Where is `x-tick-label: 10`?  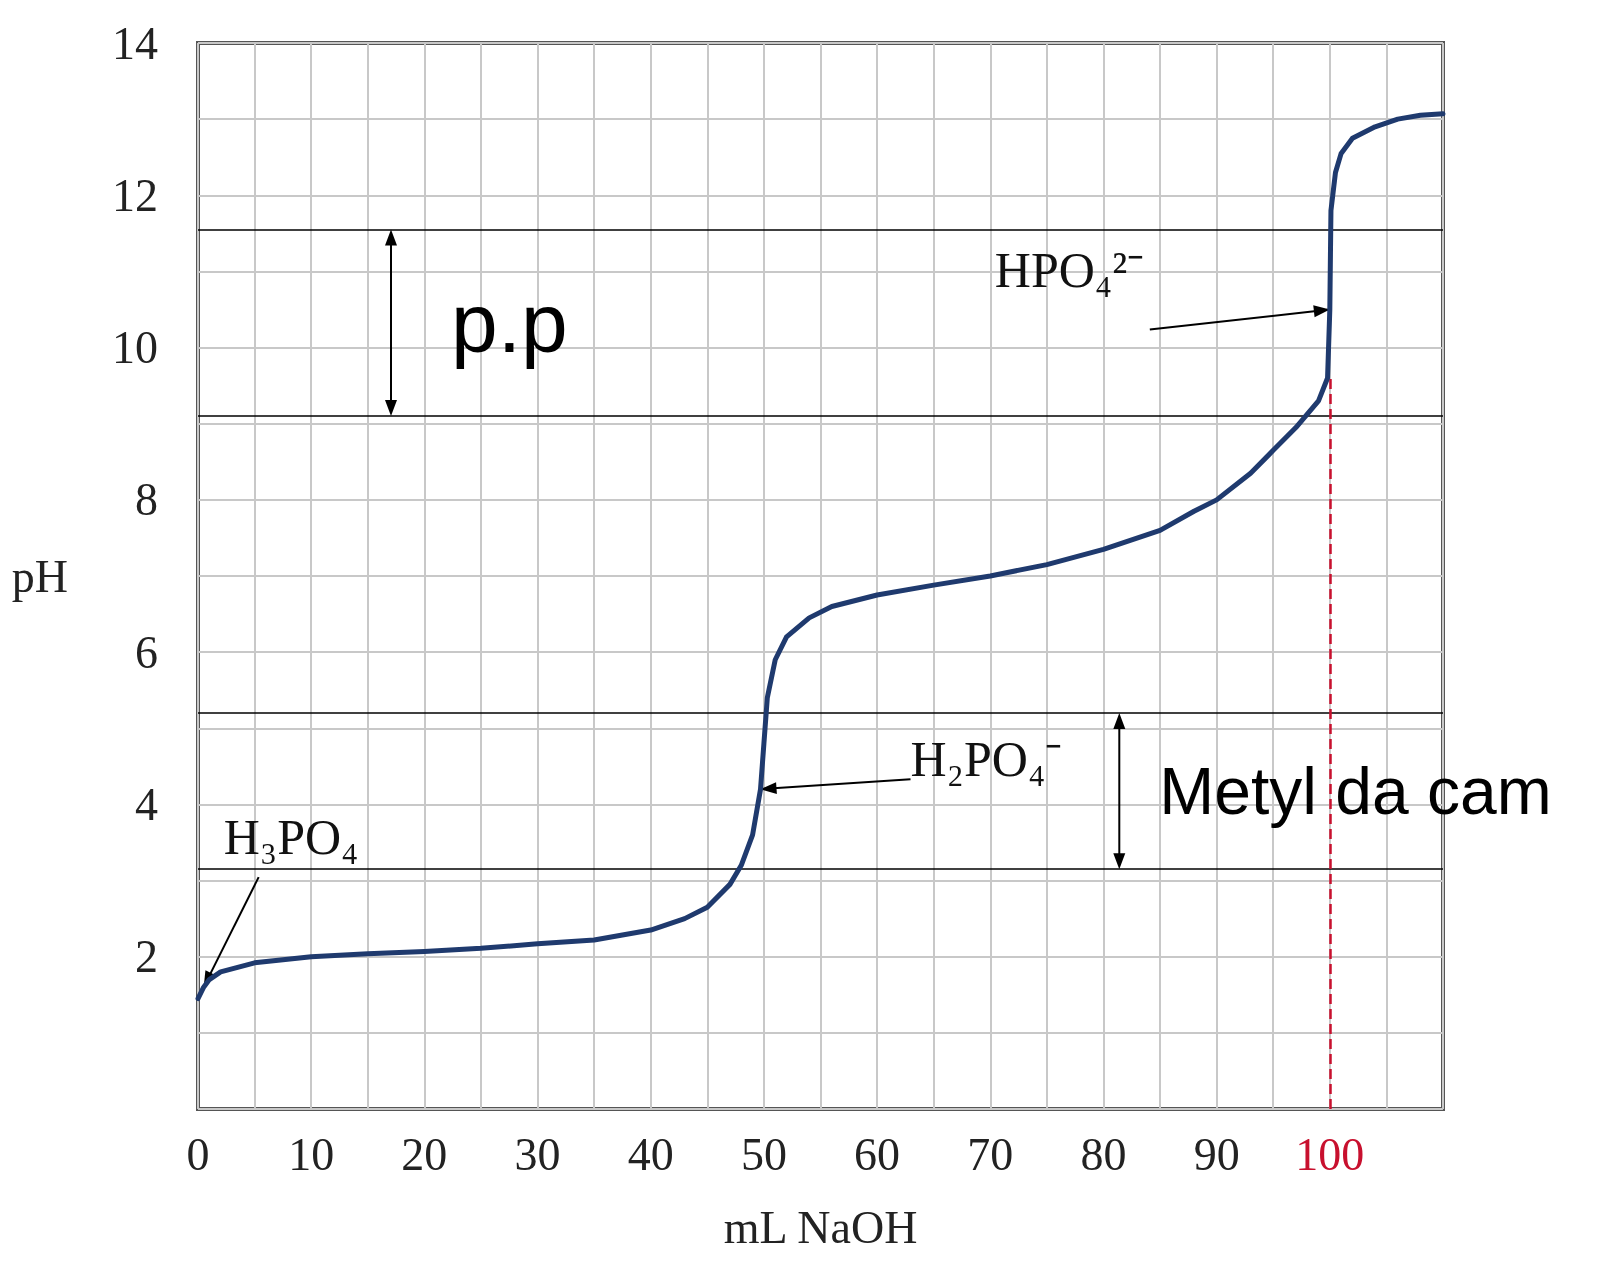 x-tick-label: 10 is located at coordinates (311, 1154).